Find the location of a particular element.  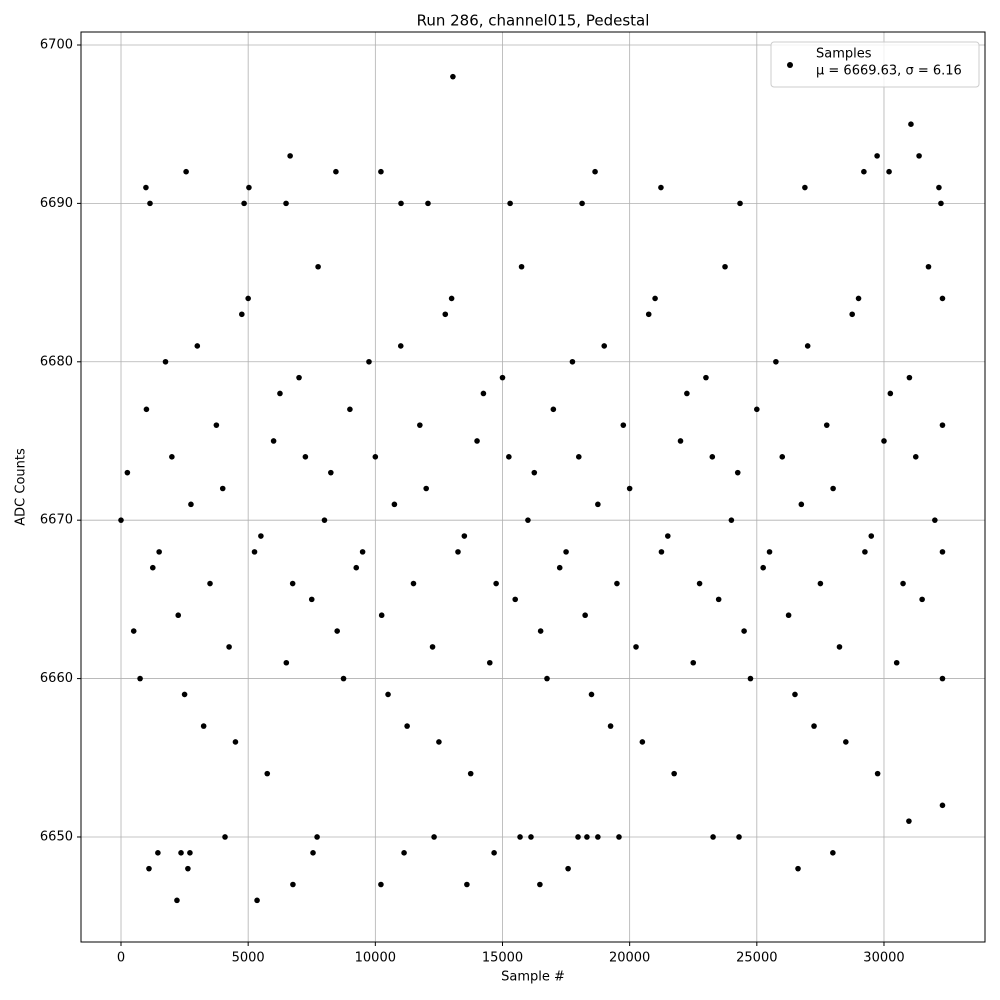

x-tick-label: 10000 is located at coordinates (375, 958).